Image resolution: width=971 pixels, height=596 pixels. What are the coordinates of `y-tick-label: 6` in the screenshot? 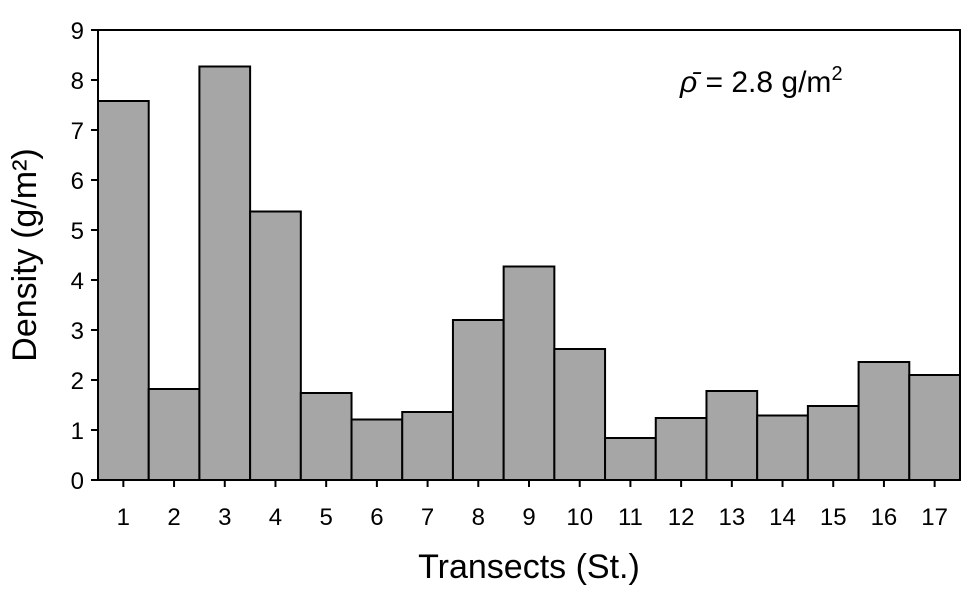 It's located at (77, 181).